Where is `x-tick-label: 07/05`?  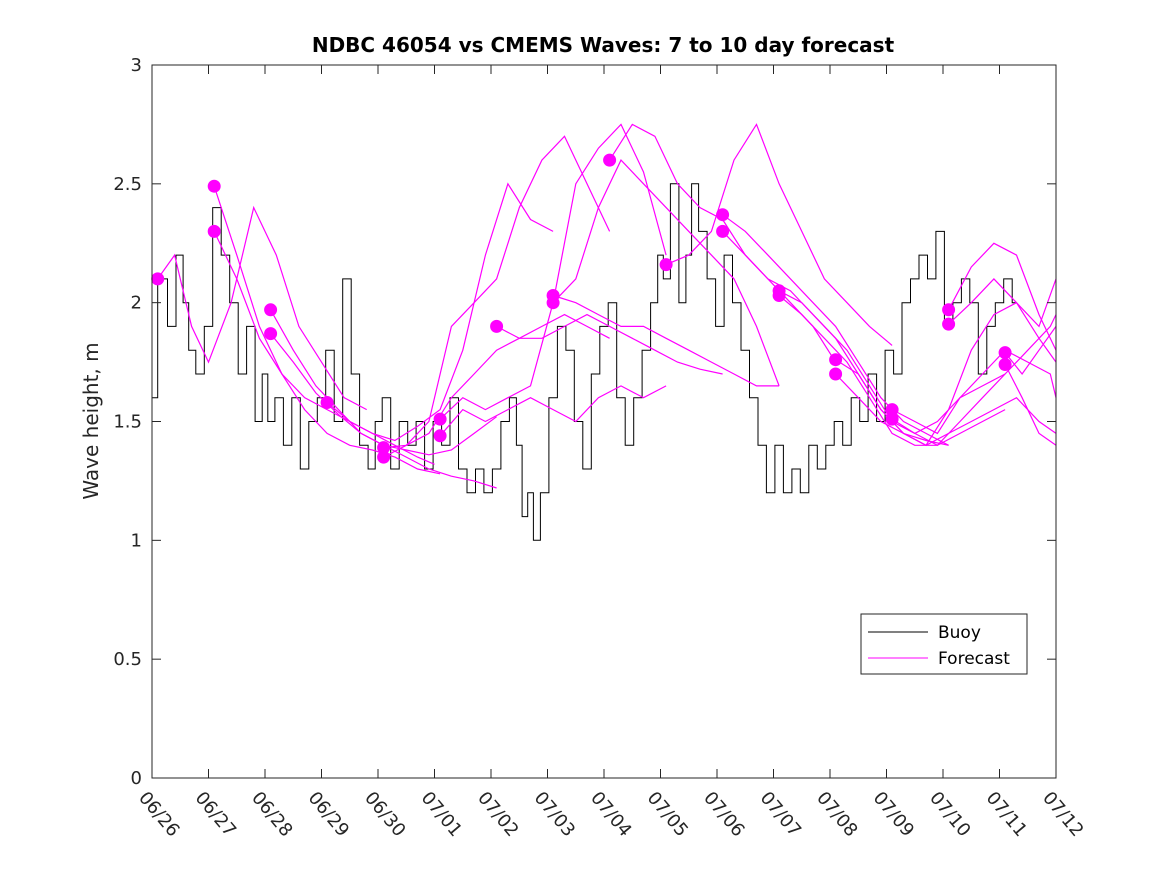 x-tick-label: 07/05 is located at coordinates (667, 814).